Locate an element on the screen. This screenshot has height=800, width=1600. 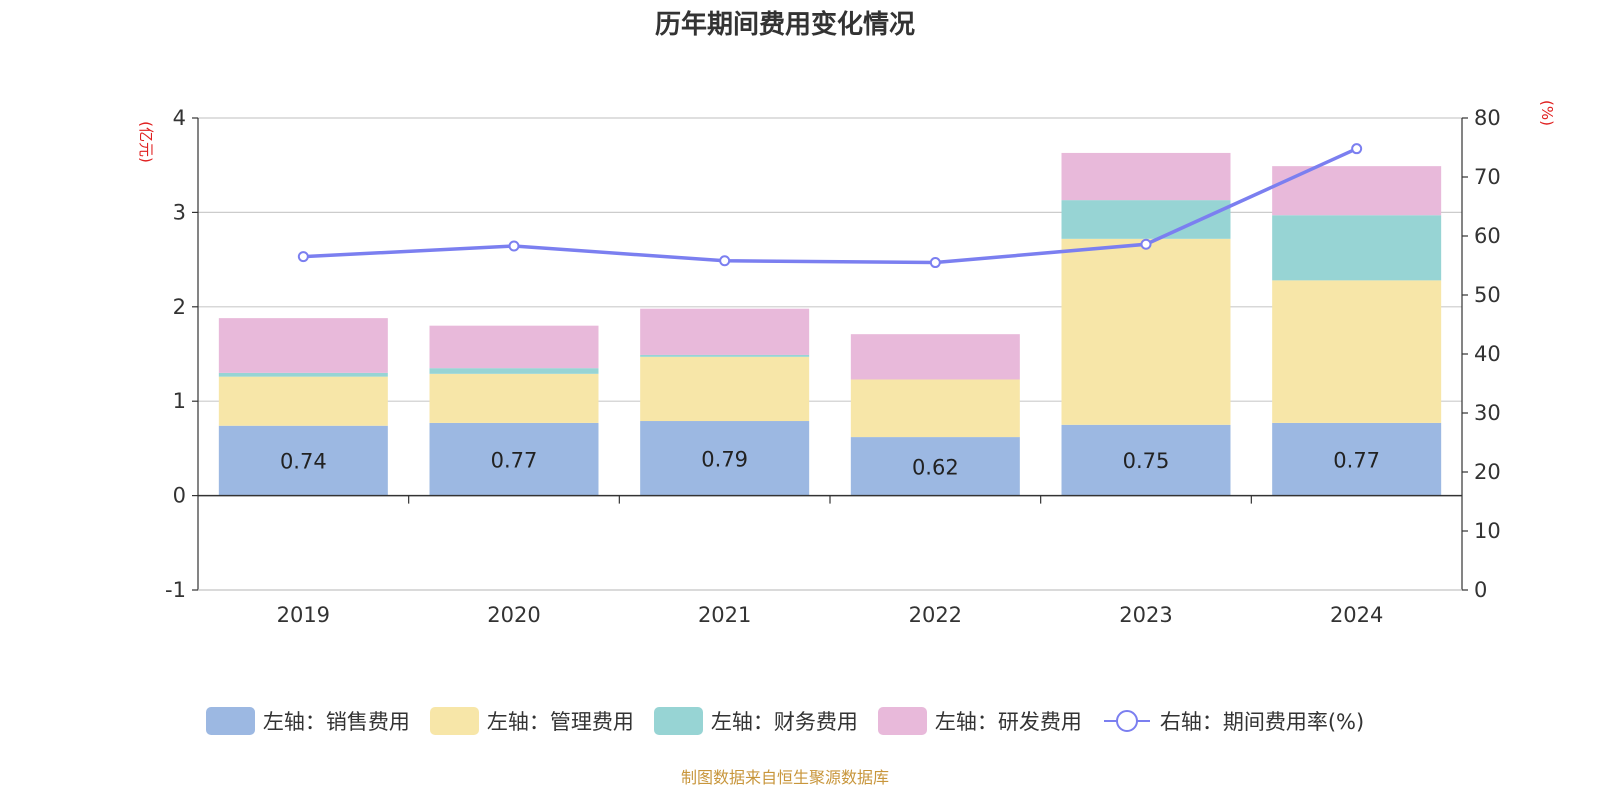
legend: 左轴：销售费用 左轴：管理费用 左轴：财务费用 左轴：研发费用 右轴：期间费用率(%) is located at coordinates (785, 721).